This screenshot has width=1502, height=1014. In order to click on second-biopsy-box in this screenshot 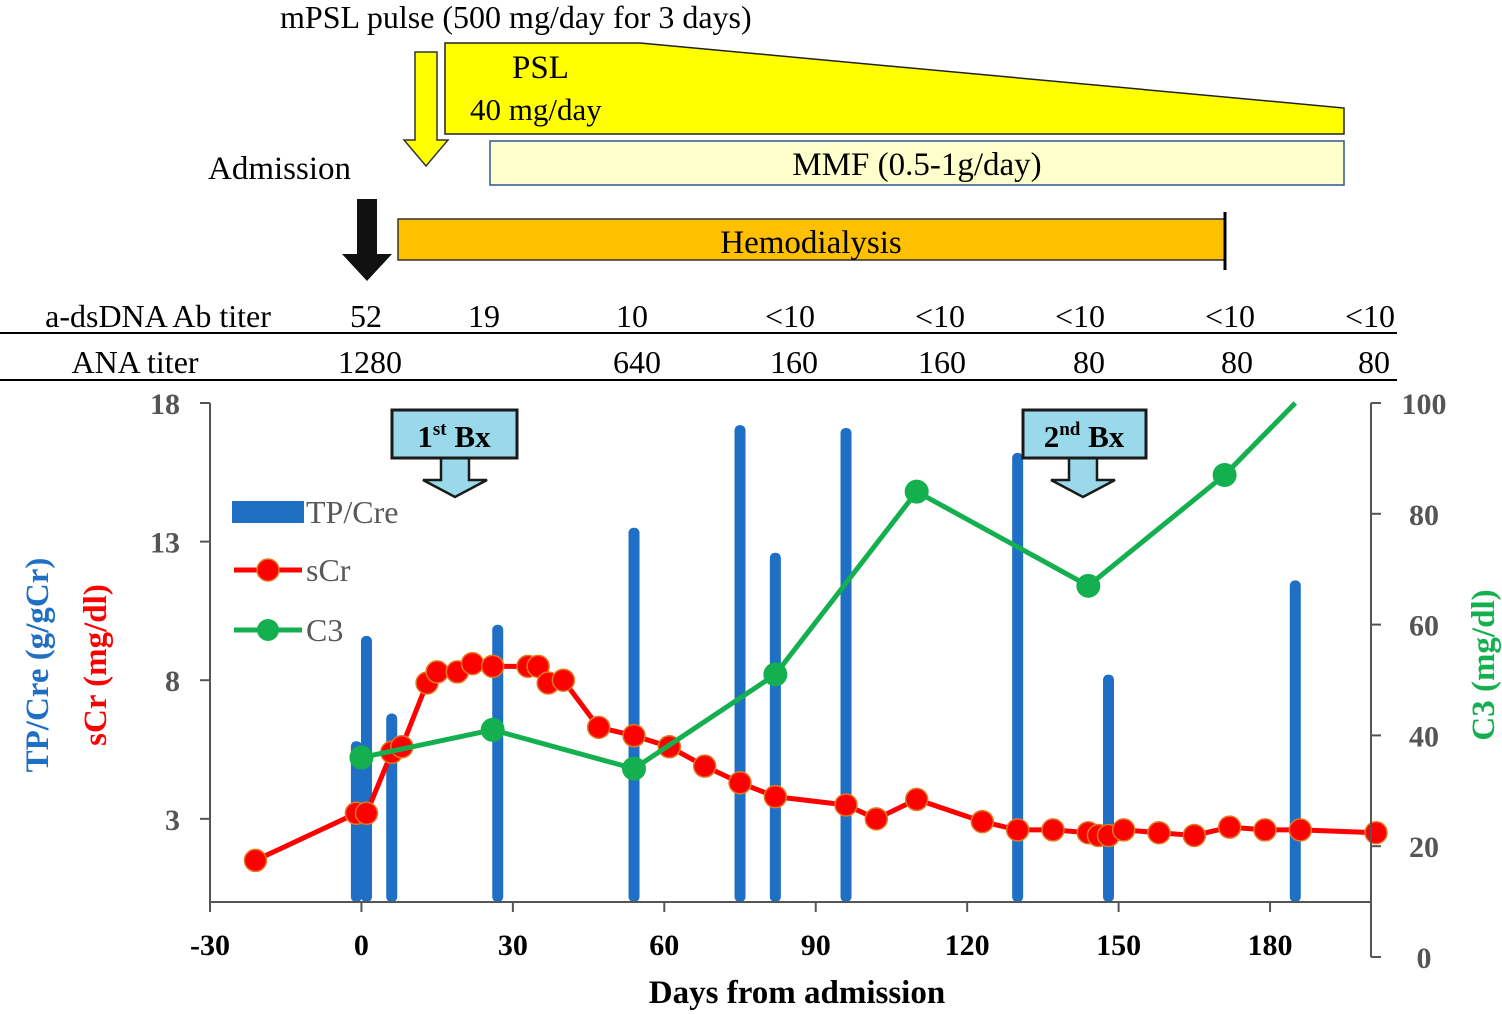, I will do `click(1084, 434)`.